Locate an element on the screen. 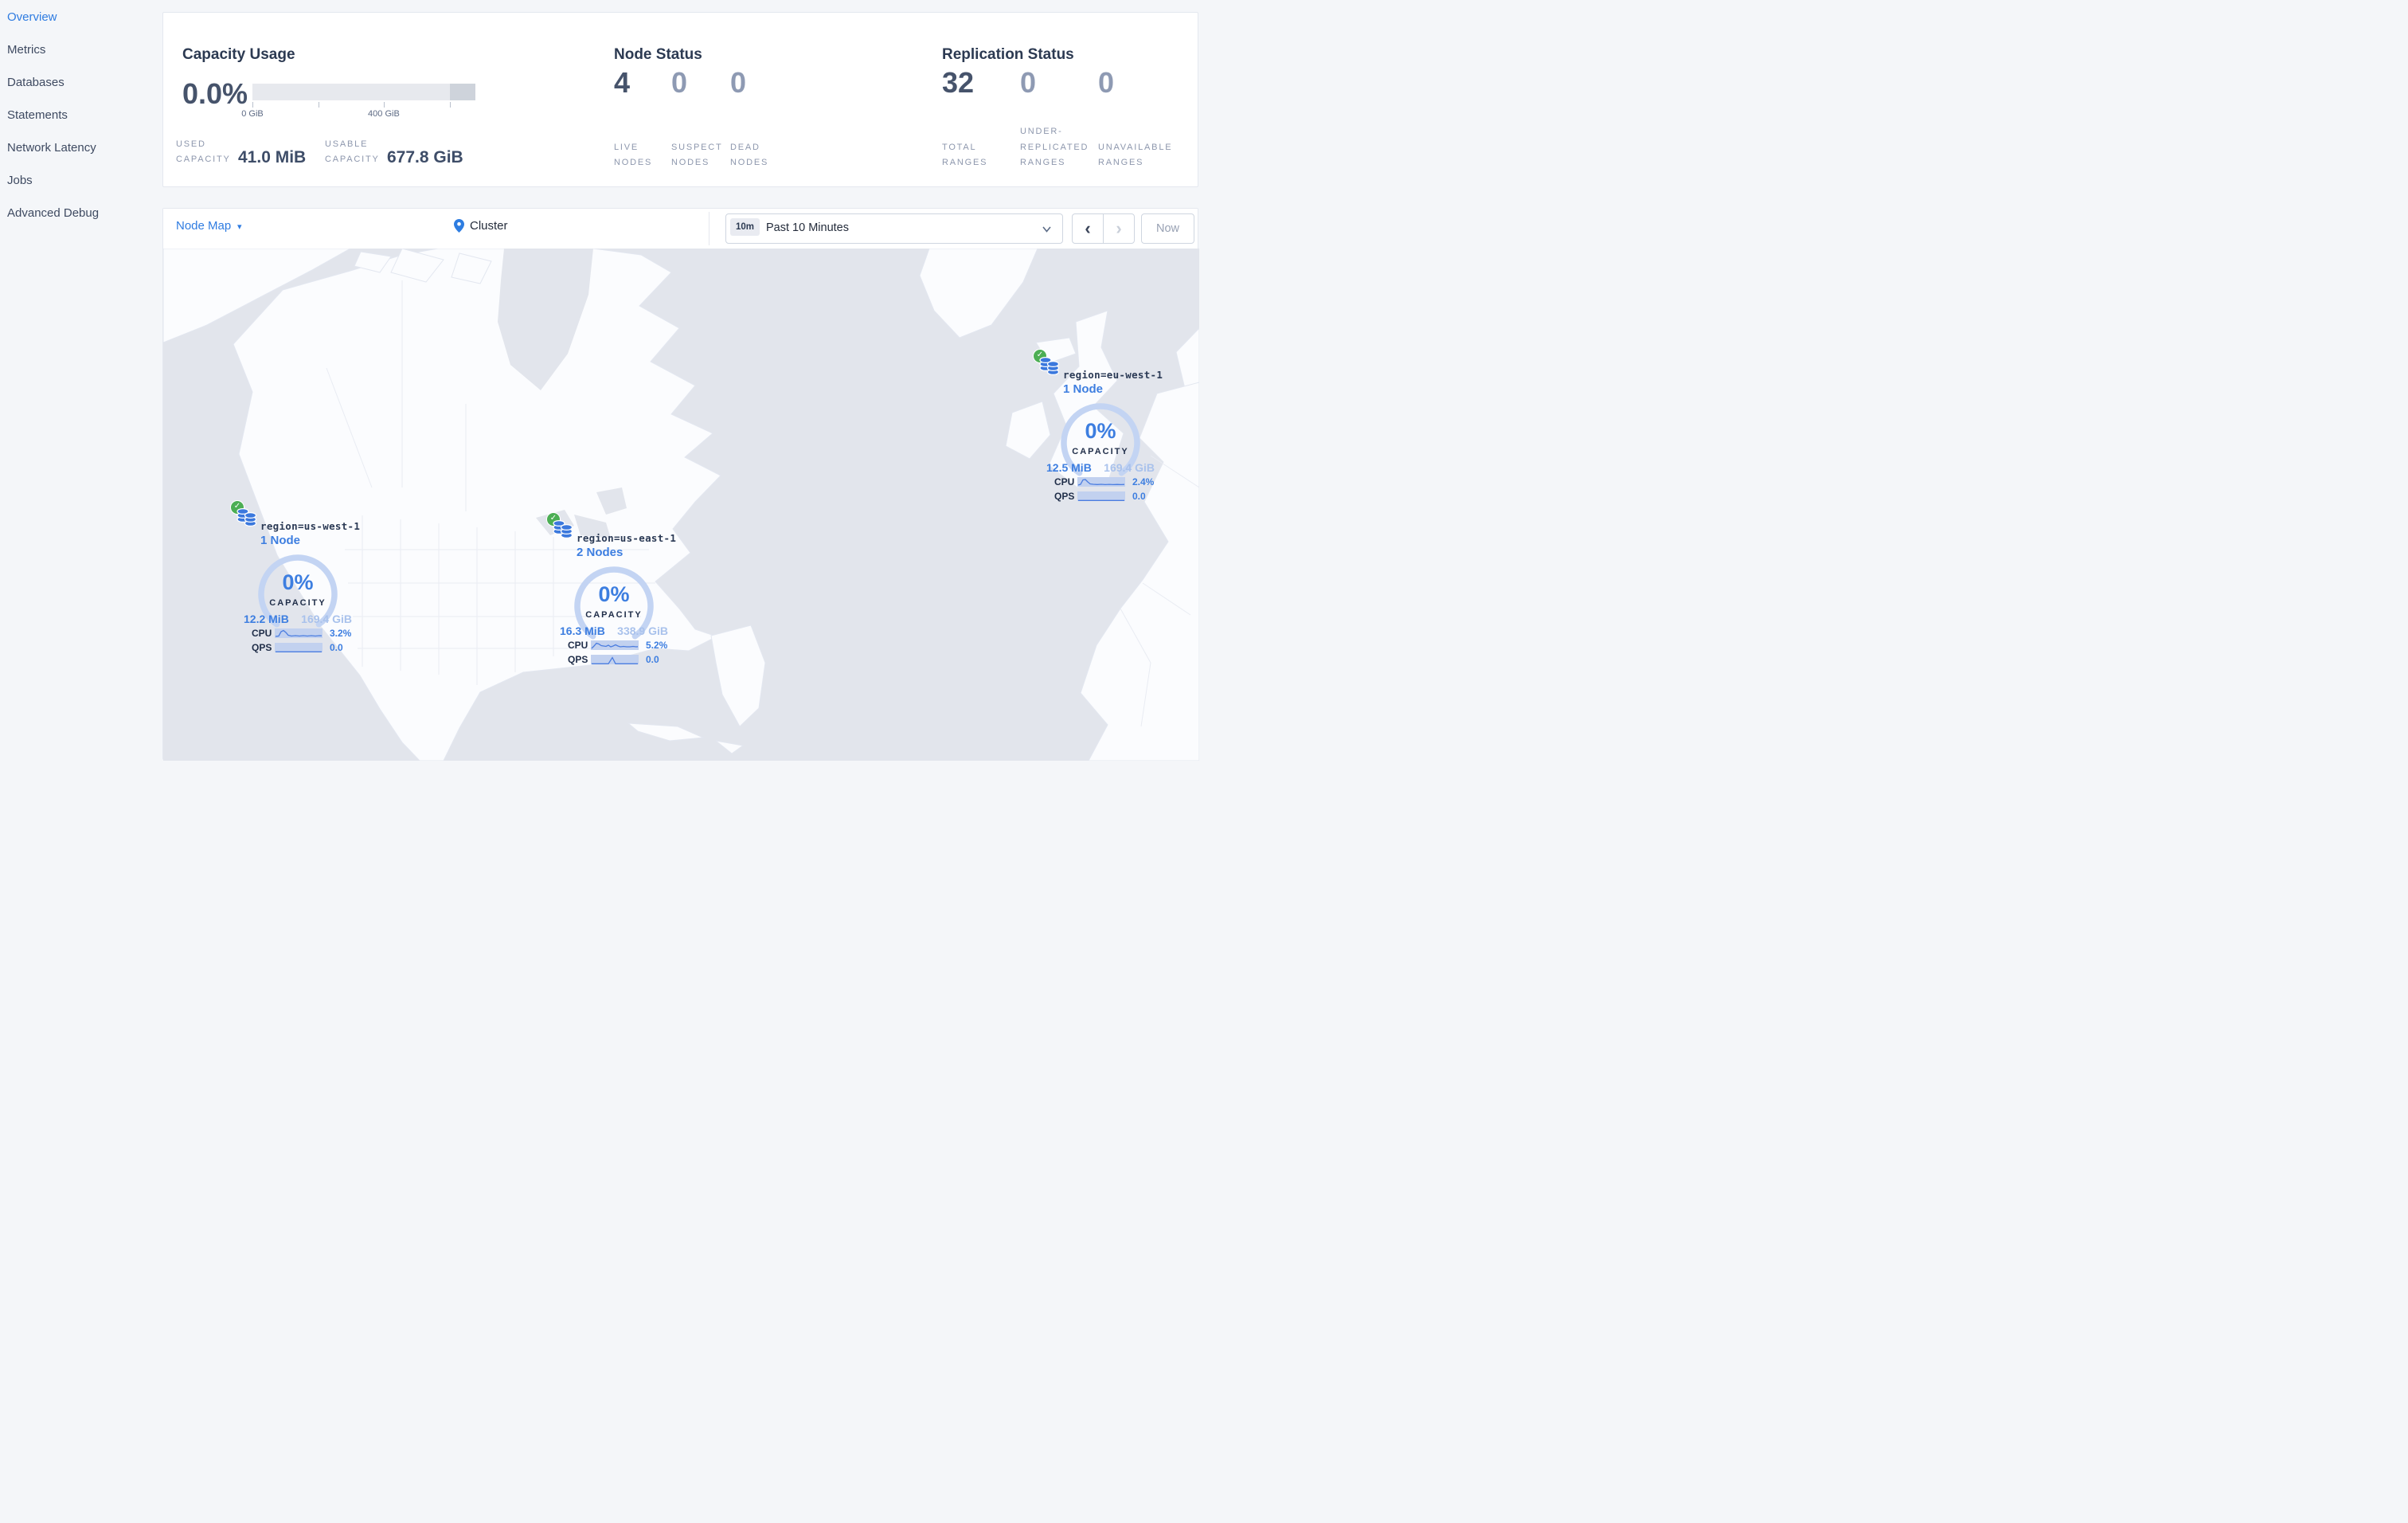 Image resolution: width=2408 pixels, height=1523 pixels. usable-capacity-value: 677.8 GiB is located at coordinates (425, 156).